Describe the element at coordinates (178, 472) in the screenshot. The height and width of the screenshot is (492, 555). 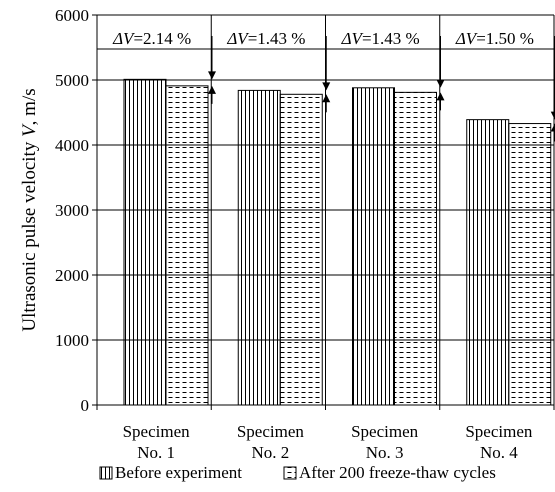
I see `legend-label-before: Before experiment` at that location.